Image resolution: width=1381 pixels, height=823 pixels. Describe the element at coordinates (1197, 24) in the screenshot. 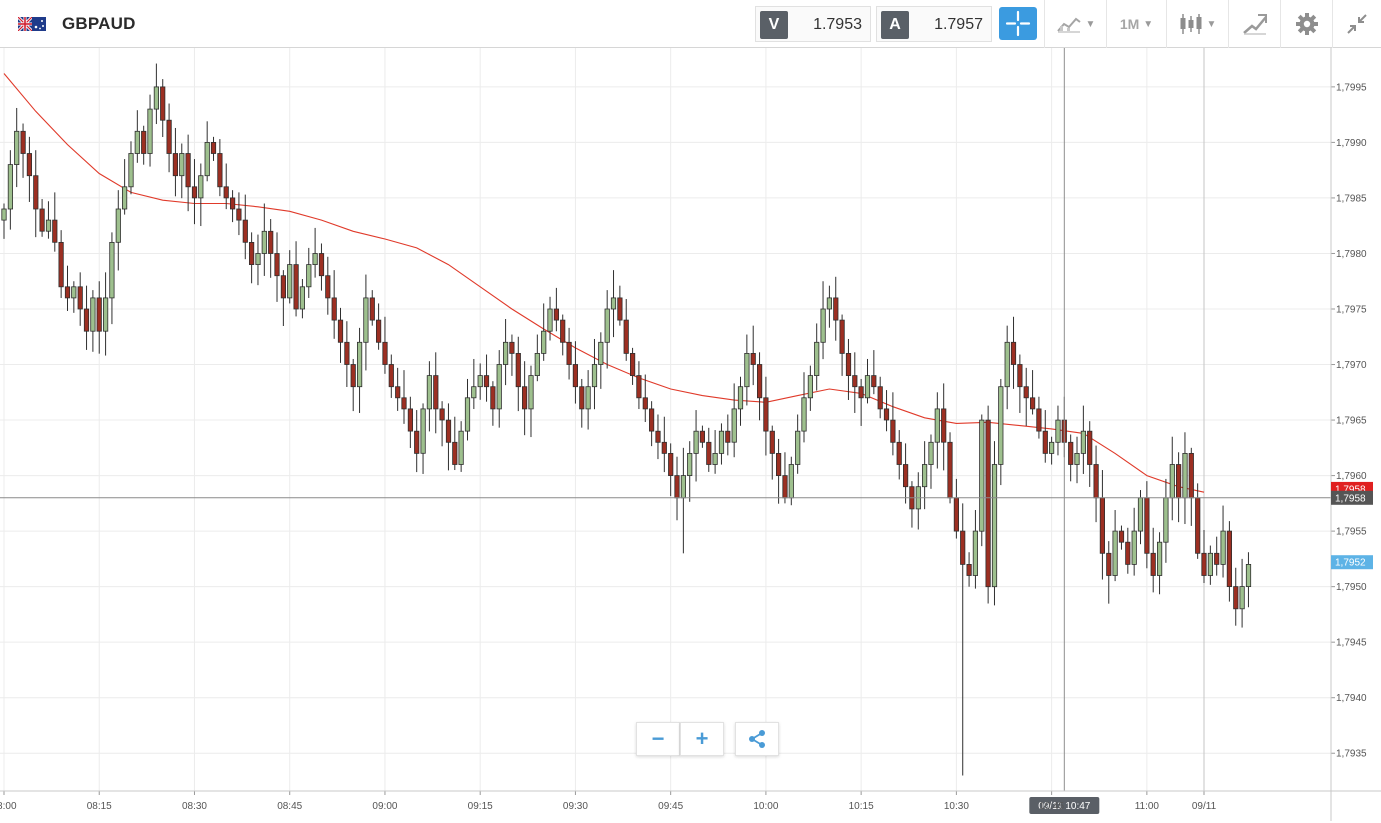

I see `candle-type-button: ▼` at that location.